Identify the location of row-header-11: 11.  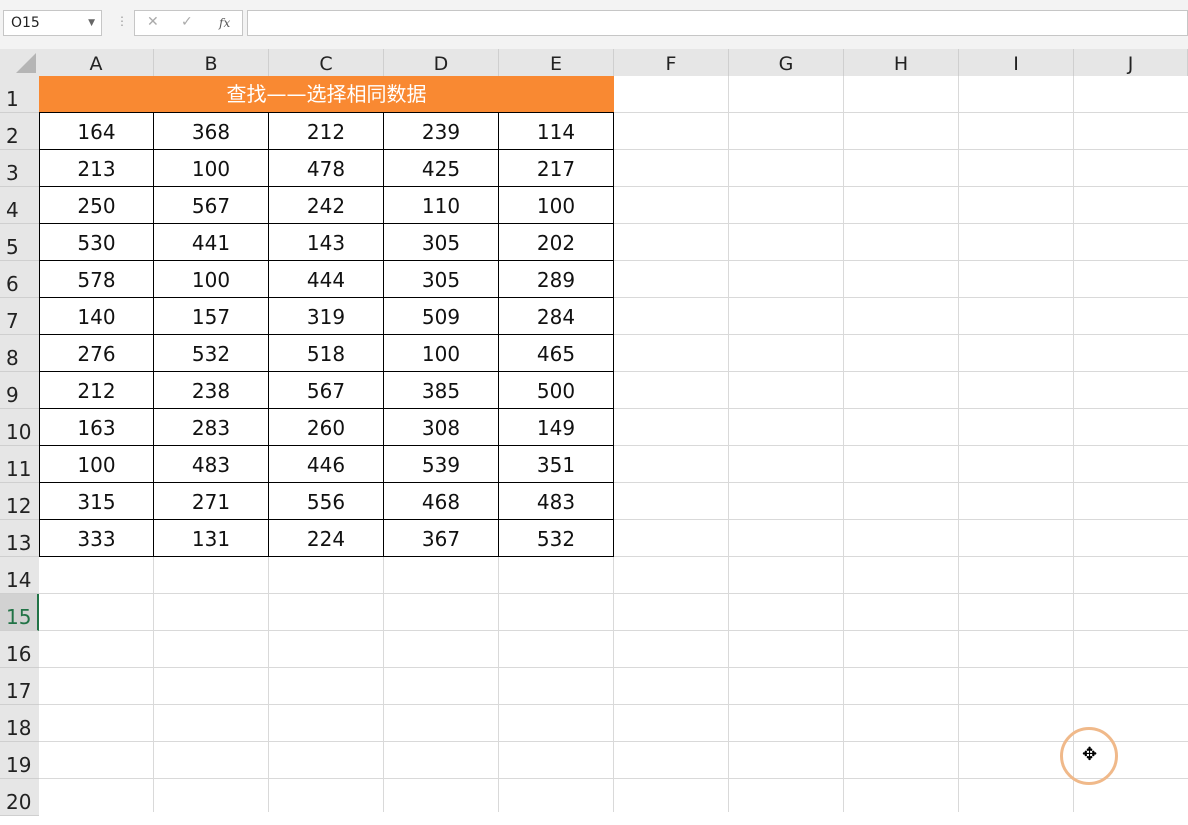
(19, 464).